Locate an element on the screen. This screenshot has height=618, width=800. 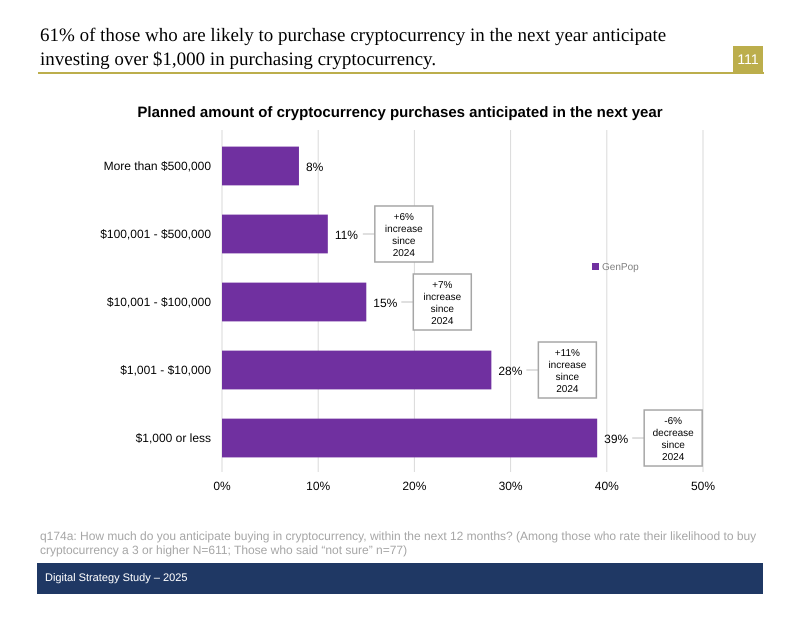
x-tick-label: 10% is located at coordinates (318, 486).